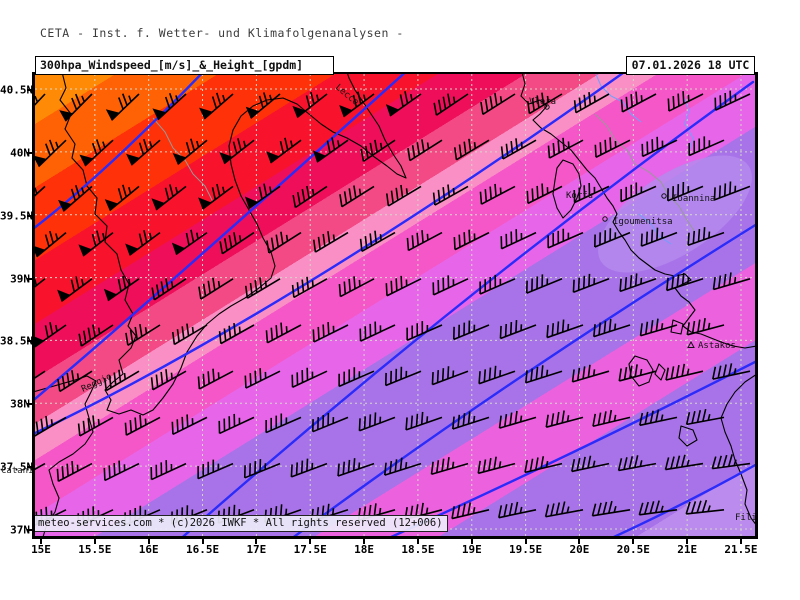 The width and height of the screenshot is (800, 600). I want to click on parameter-label: 300hpa_Windspeed_[m/s]_&_Height_[gpdm], so click(172, 65).